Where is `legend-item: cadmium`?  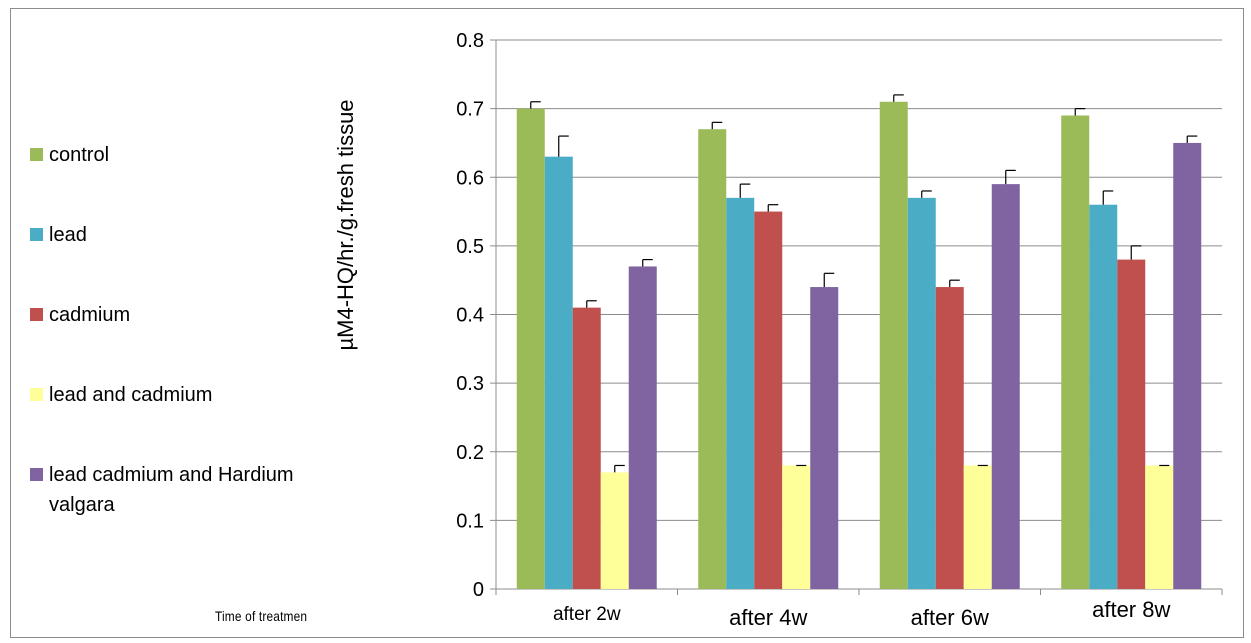
legend-item: cadmium is located at coordinates (80, 315).